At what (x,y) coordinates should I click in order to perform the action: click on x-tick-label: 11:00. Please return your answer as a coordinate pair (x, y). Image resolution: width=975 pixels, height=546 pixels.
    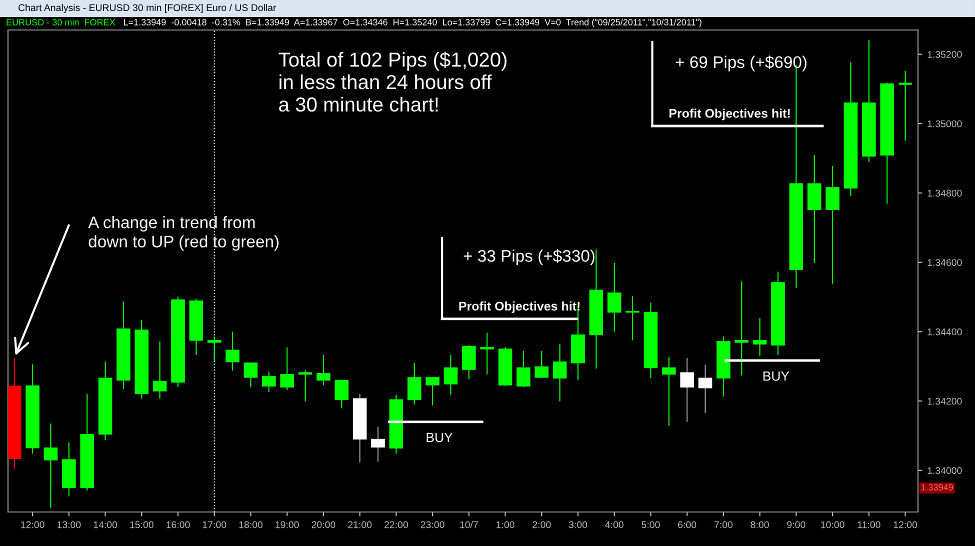
    Looking at the image, I should click on (869, 524).